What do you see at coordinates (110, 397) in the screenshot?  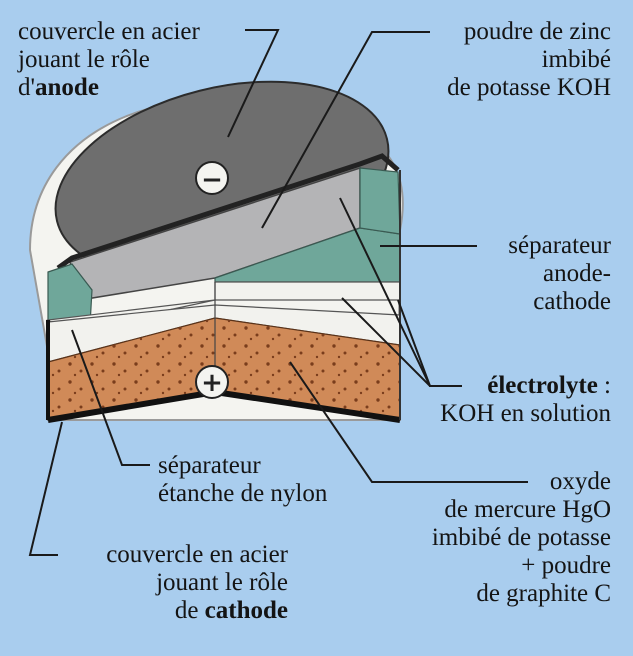 I see `leader-nylon` at bounding box center [110, 397].